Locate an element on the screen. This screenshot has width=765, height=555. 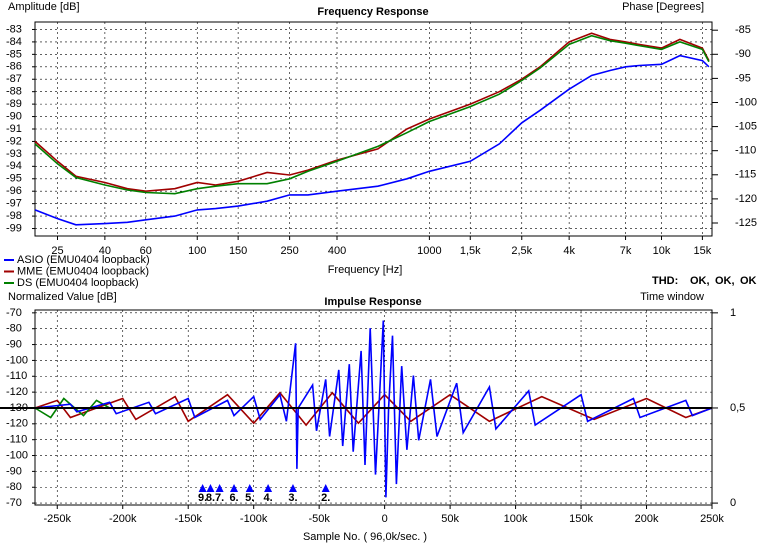
y2-tick-label: -90 is located at coordinates (743, 54).